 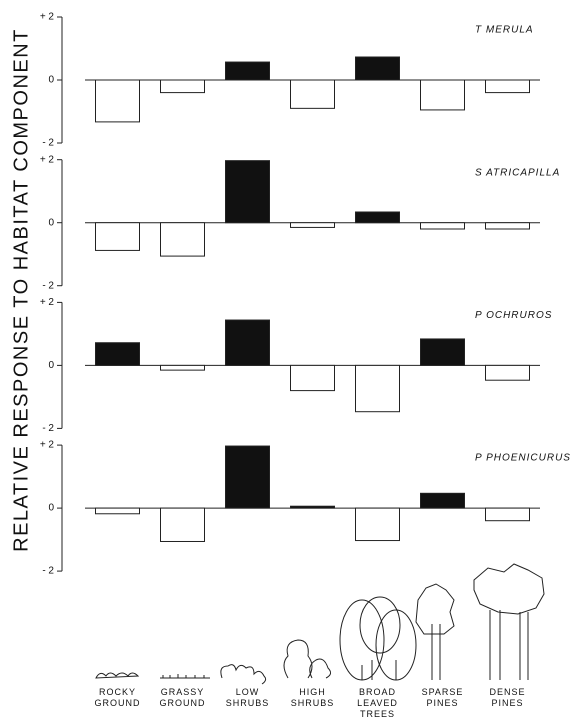 What do you see at coordinates (182, 697) in the screenshot?
I see `x-tick-label: GRASSY GROUND` at bounding box center [182, 697].